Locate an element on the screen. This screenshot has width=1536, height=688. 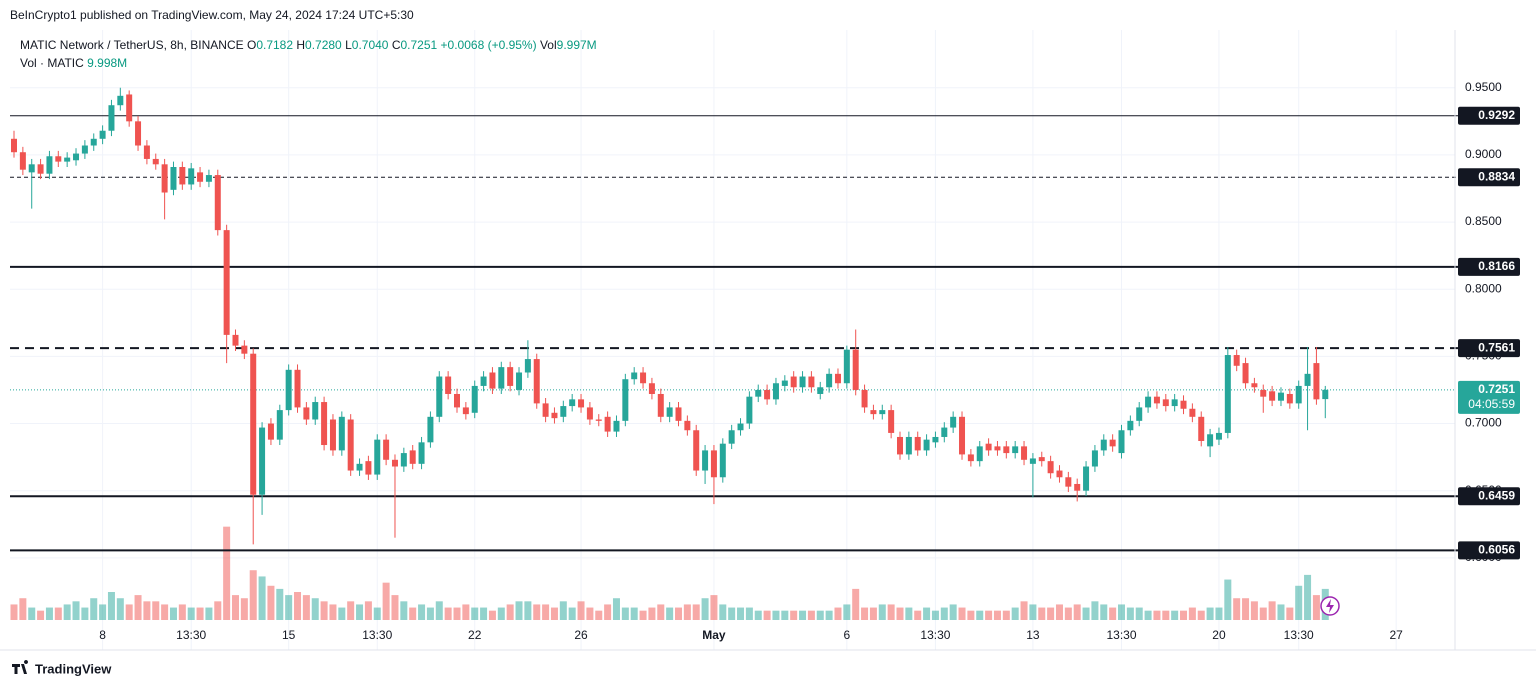
last-price-box is located at coordinates (1489, 397).